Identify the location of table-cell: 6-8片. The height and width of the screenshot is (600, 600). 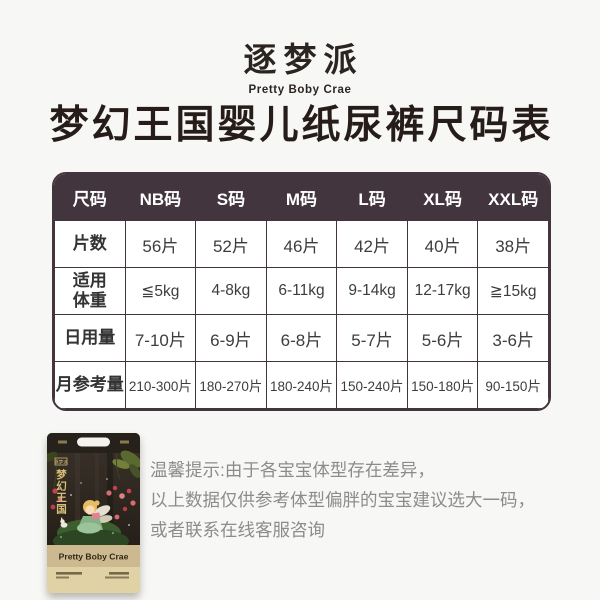
(301, 338).